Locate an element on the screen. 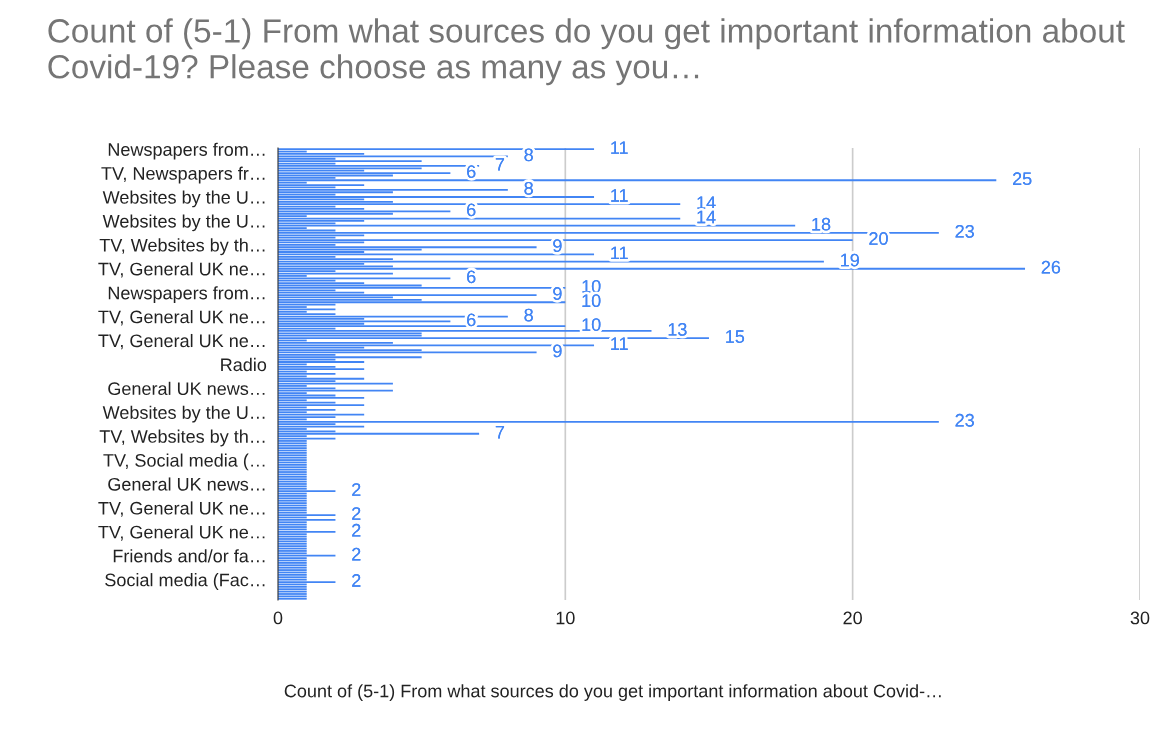 This screenshot has height=729, width=1168. x-tick-label: 30 is located at coordinates (1140, 618).